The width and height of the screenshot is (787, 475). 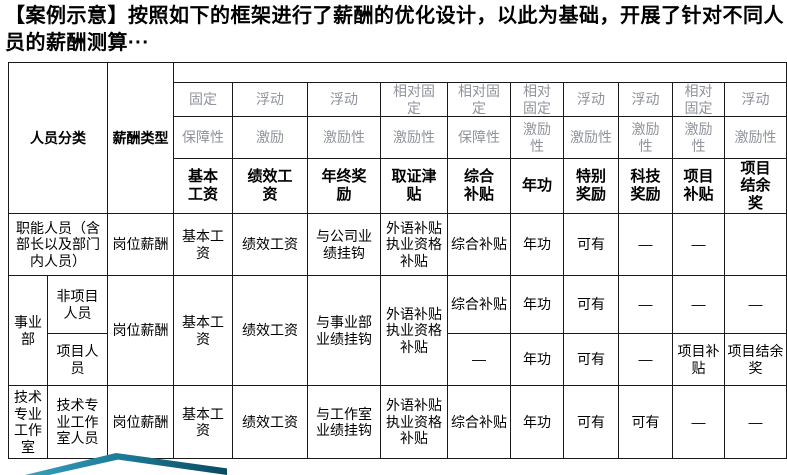 I want to click on nature-cell-surplus: 激励性, so click(x=755, y=138).